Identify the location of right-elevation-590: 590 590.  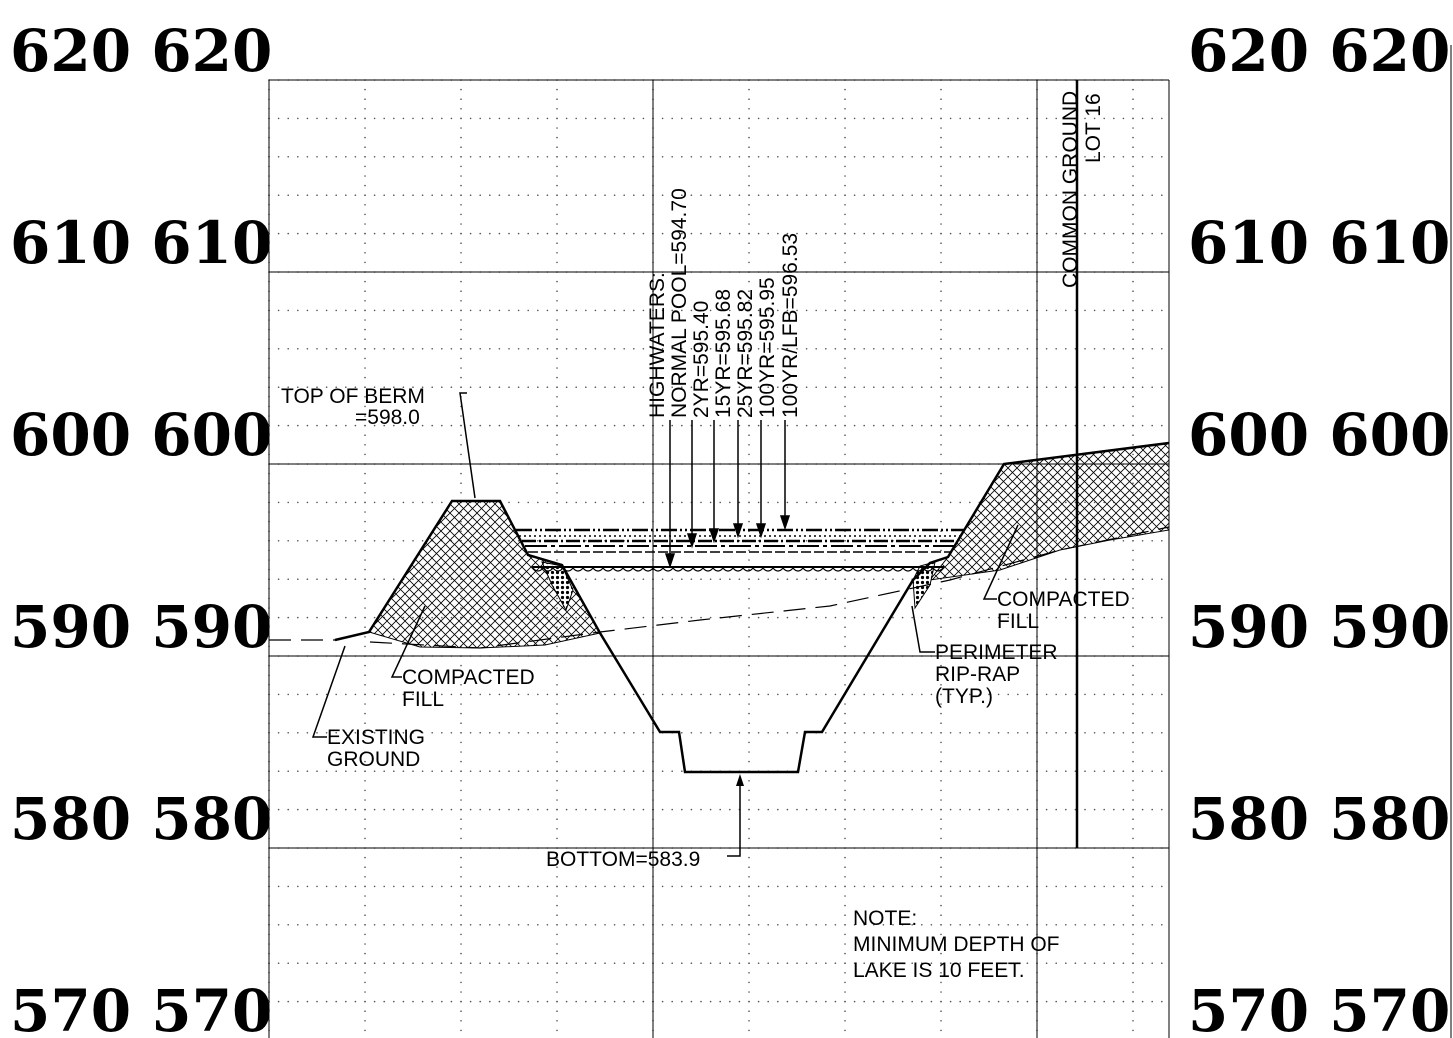
(1319, 627).